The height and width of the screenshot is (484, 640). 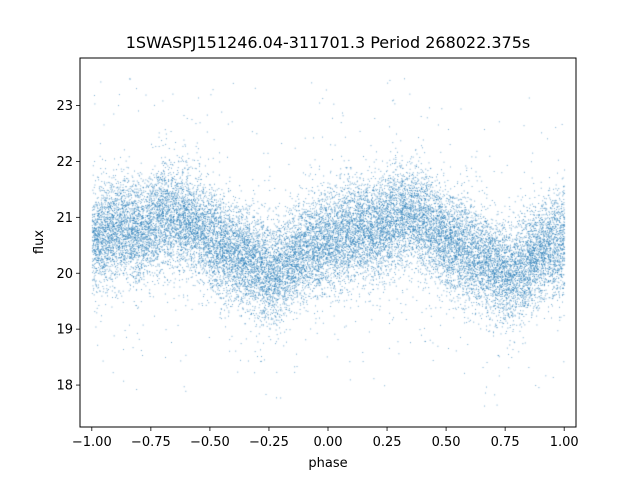 I want to click on x-tick-label: 0.75, so click(x=505, y=442).